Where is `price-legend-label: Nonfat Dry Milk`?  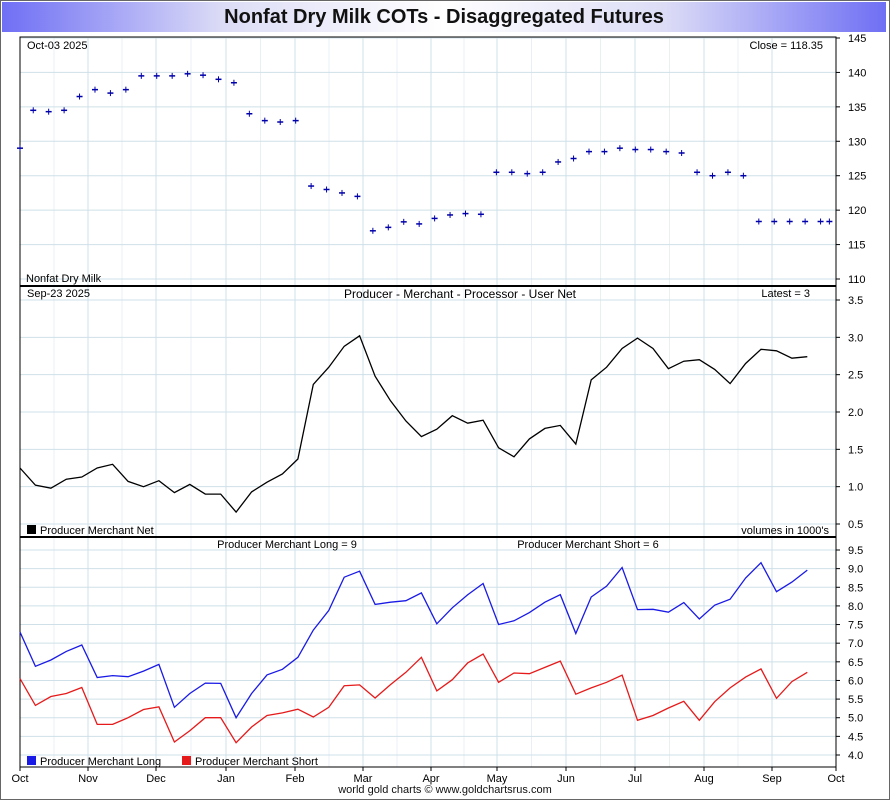
price-legend-label: Nonfat Dry Milk is located at coordinates (64, 279).